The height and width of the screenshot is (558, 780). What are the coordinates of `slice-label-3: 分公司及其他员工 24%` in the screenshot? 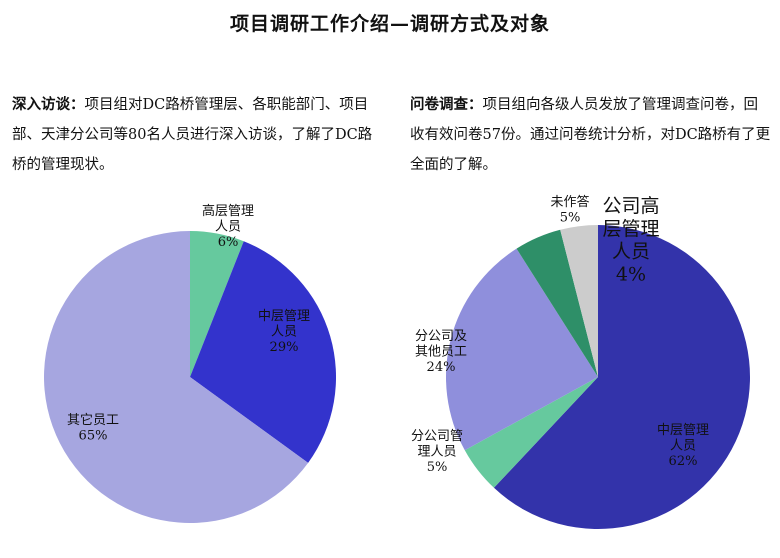 It's located at (441, 352).